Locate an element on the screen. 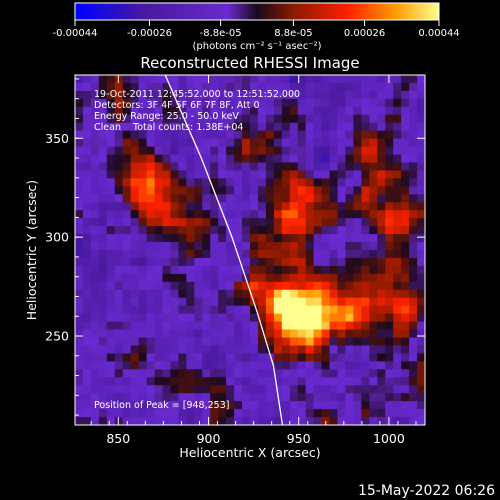 Image resolution: width=500 pixels, height=500 pixels. x-tick-label: 900 is located at coordinates (209, 438).